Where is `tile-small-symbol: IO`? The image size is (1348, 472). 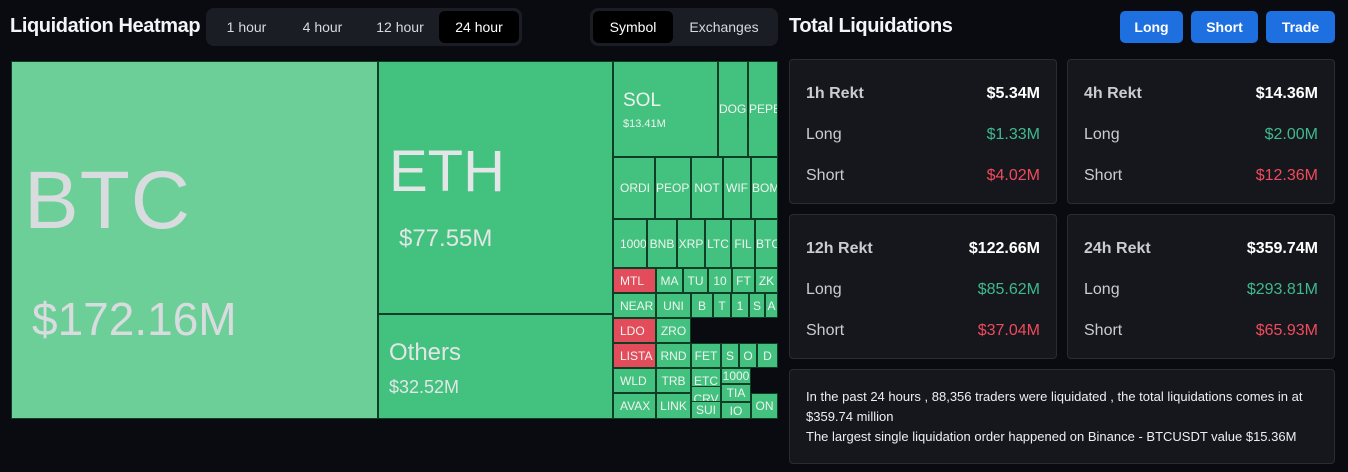 tile-small-symbol: IO is located at coordinates (736, 411).